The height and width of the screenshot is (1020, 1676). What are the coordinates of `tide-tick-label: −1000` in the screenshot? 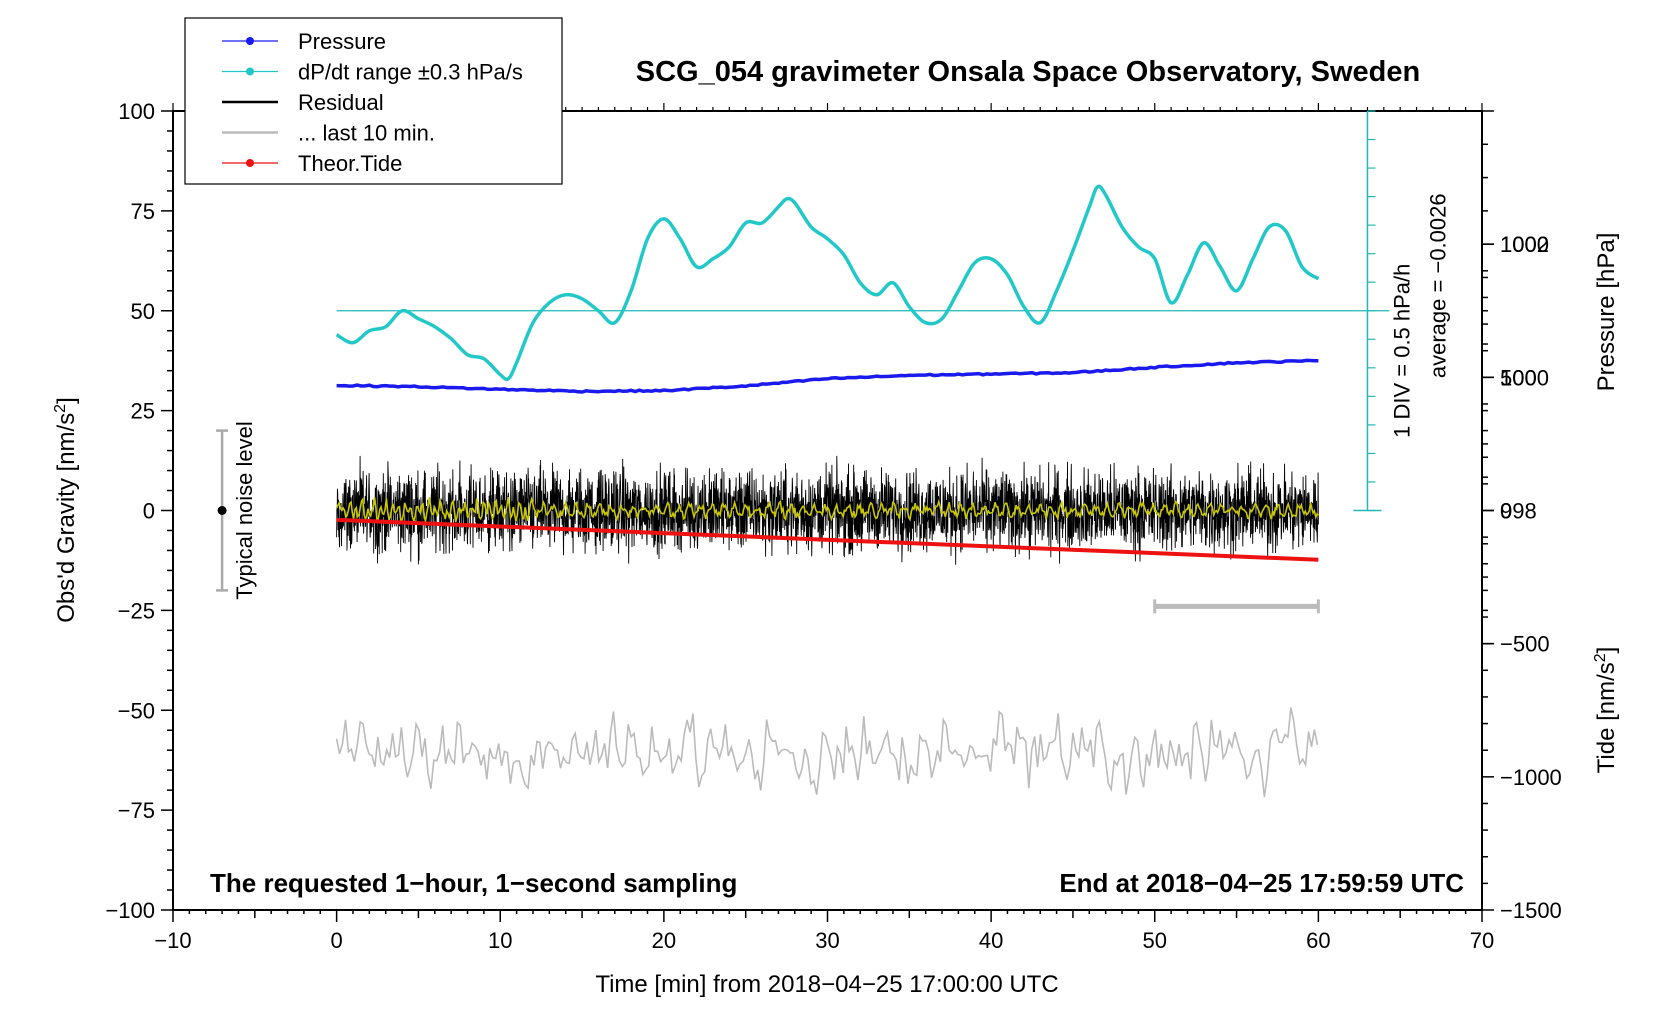 It's located at (1531, 777).